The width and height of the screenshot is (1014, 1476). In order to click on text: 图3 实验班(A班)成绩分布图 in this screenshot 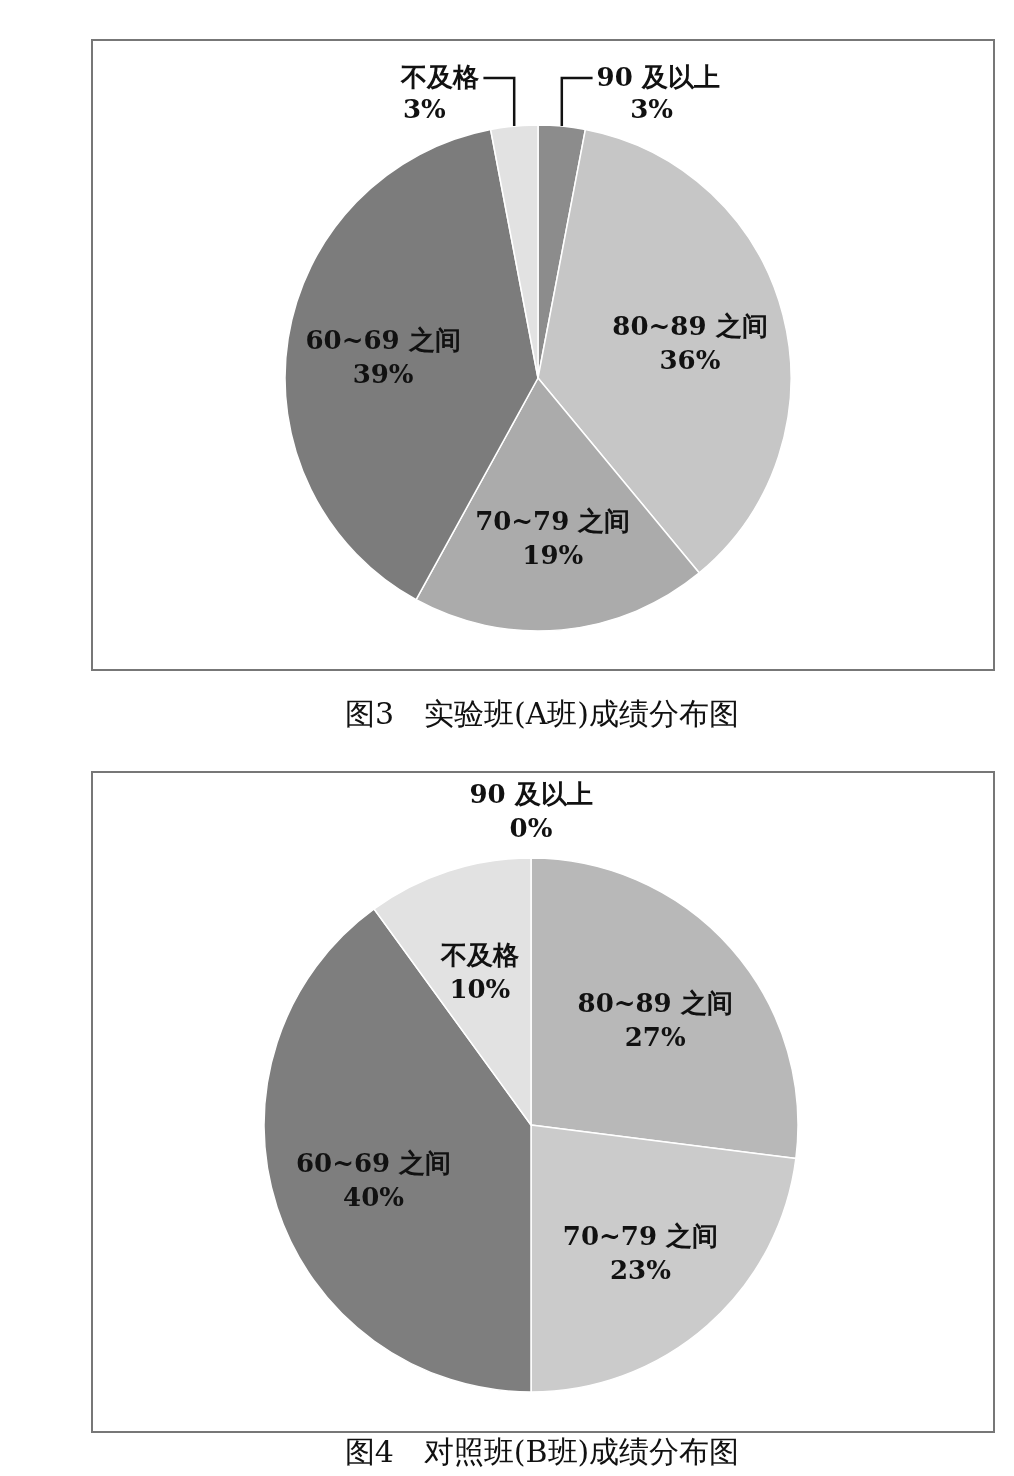, I will do `click(542, 713)`.